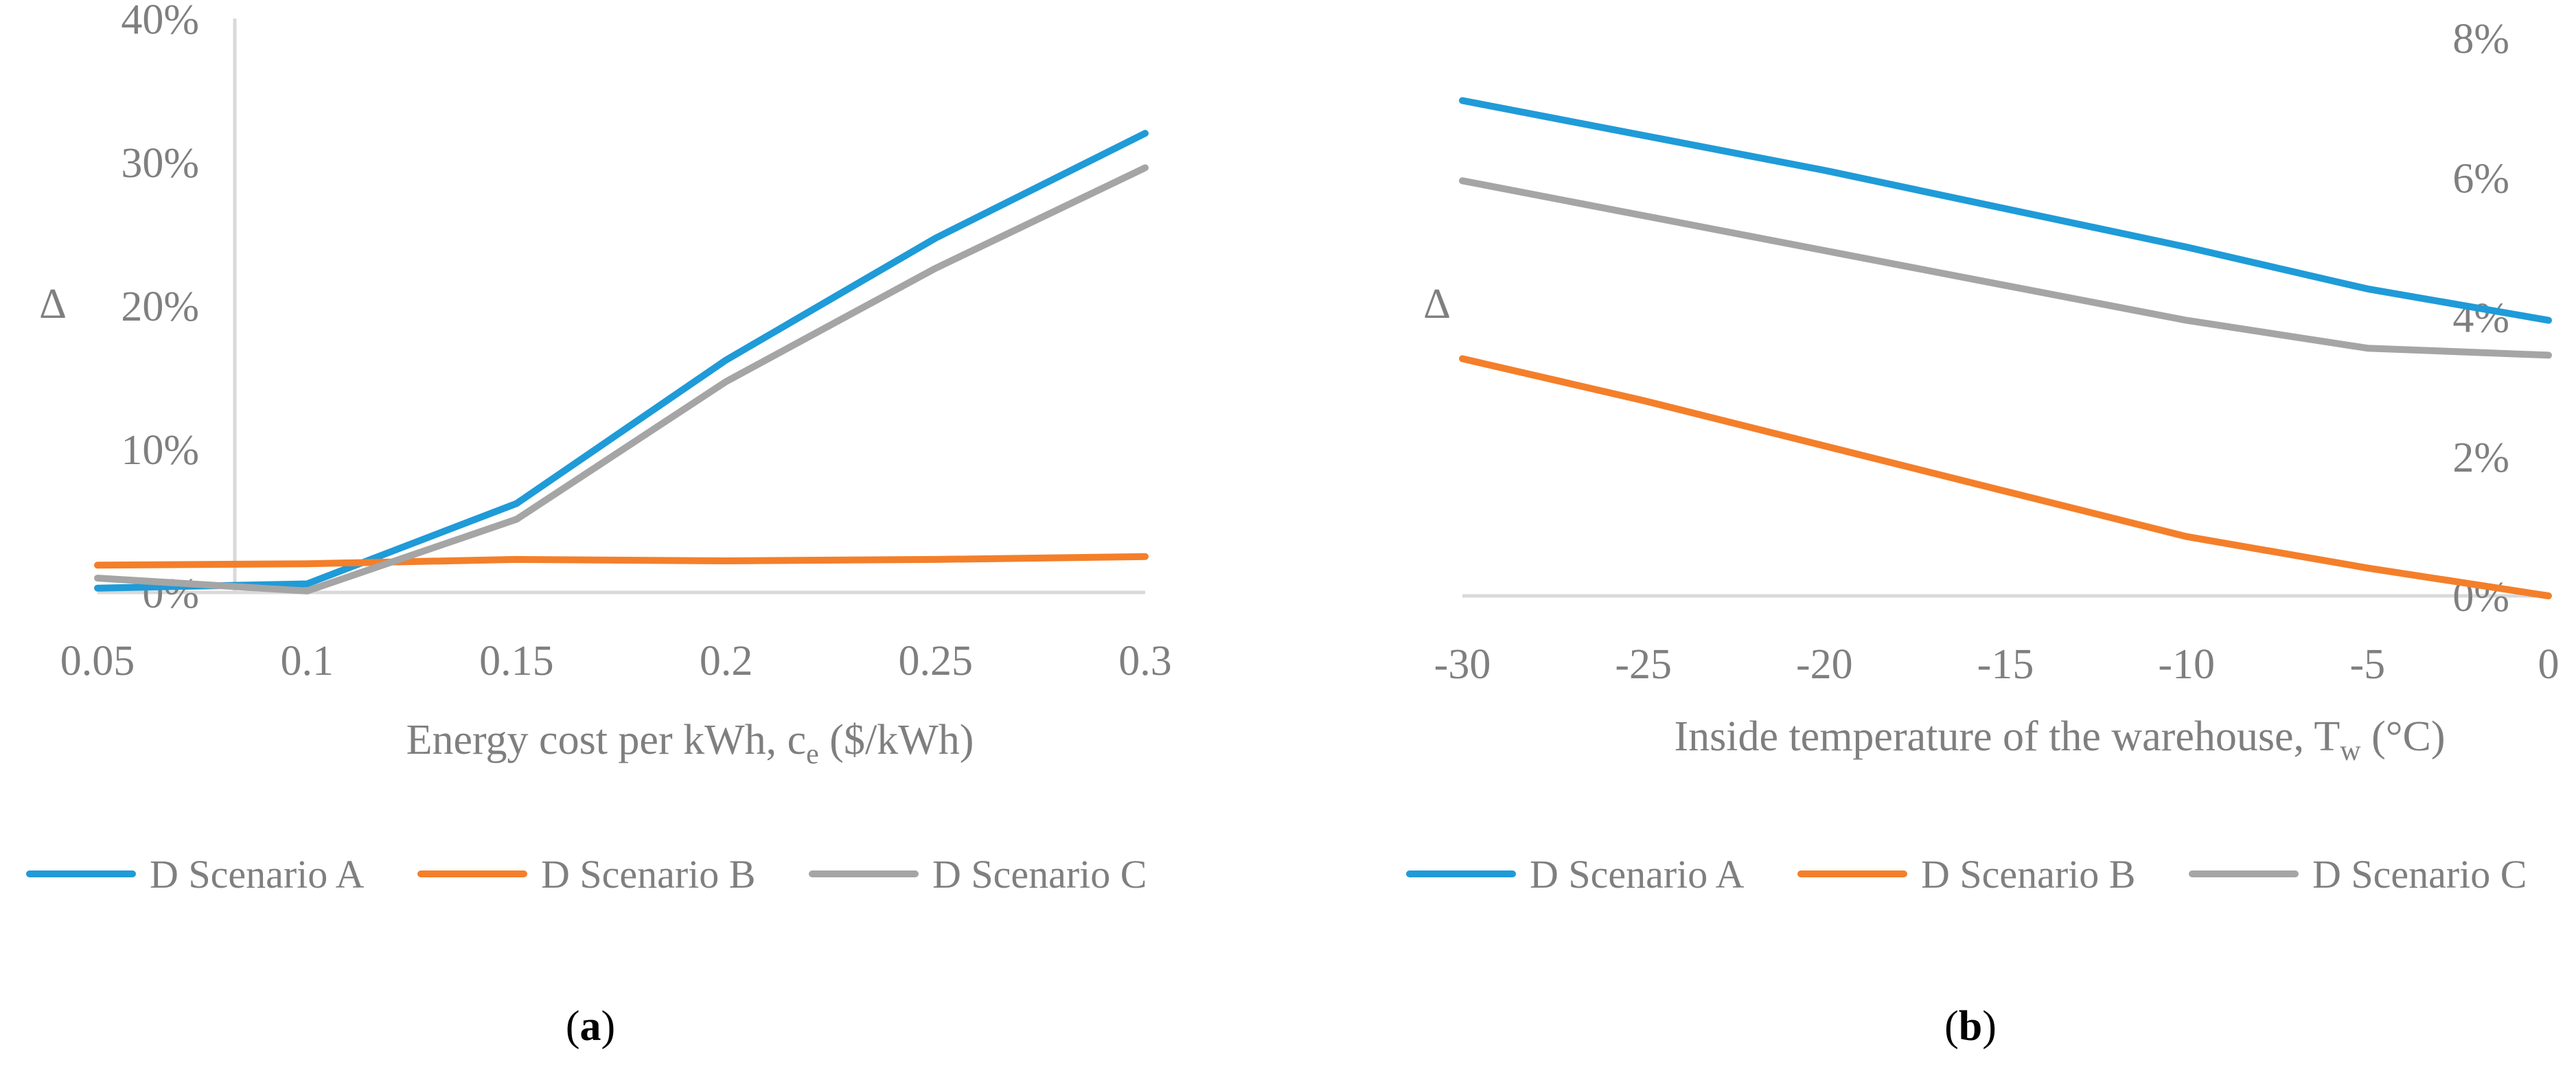  I want to click on panel-a-y-tick-labels: 0% 10% 20% 30% 40%, so click(160, 308).